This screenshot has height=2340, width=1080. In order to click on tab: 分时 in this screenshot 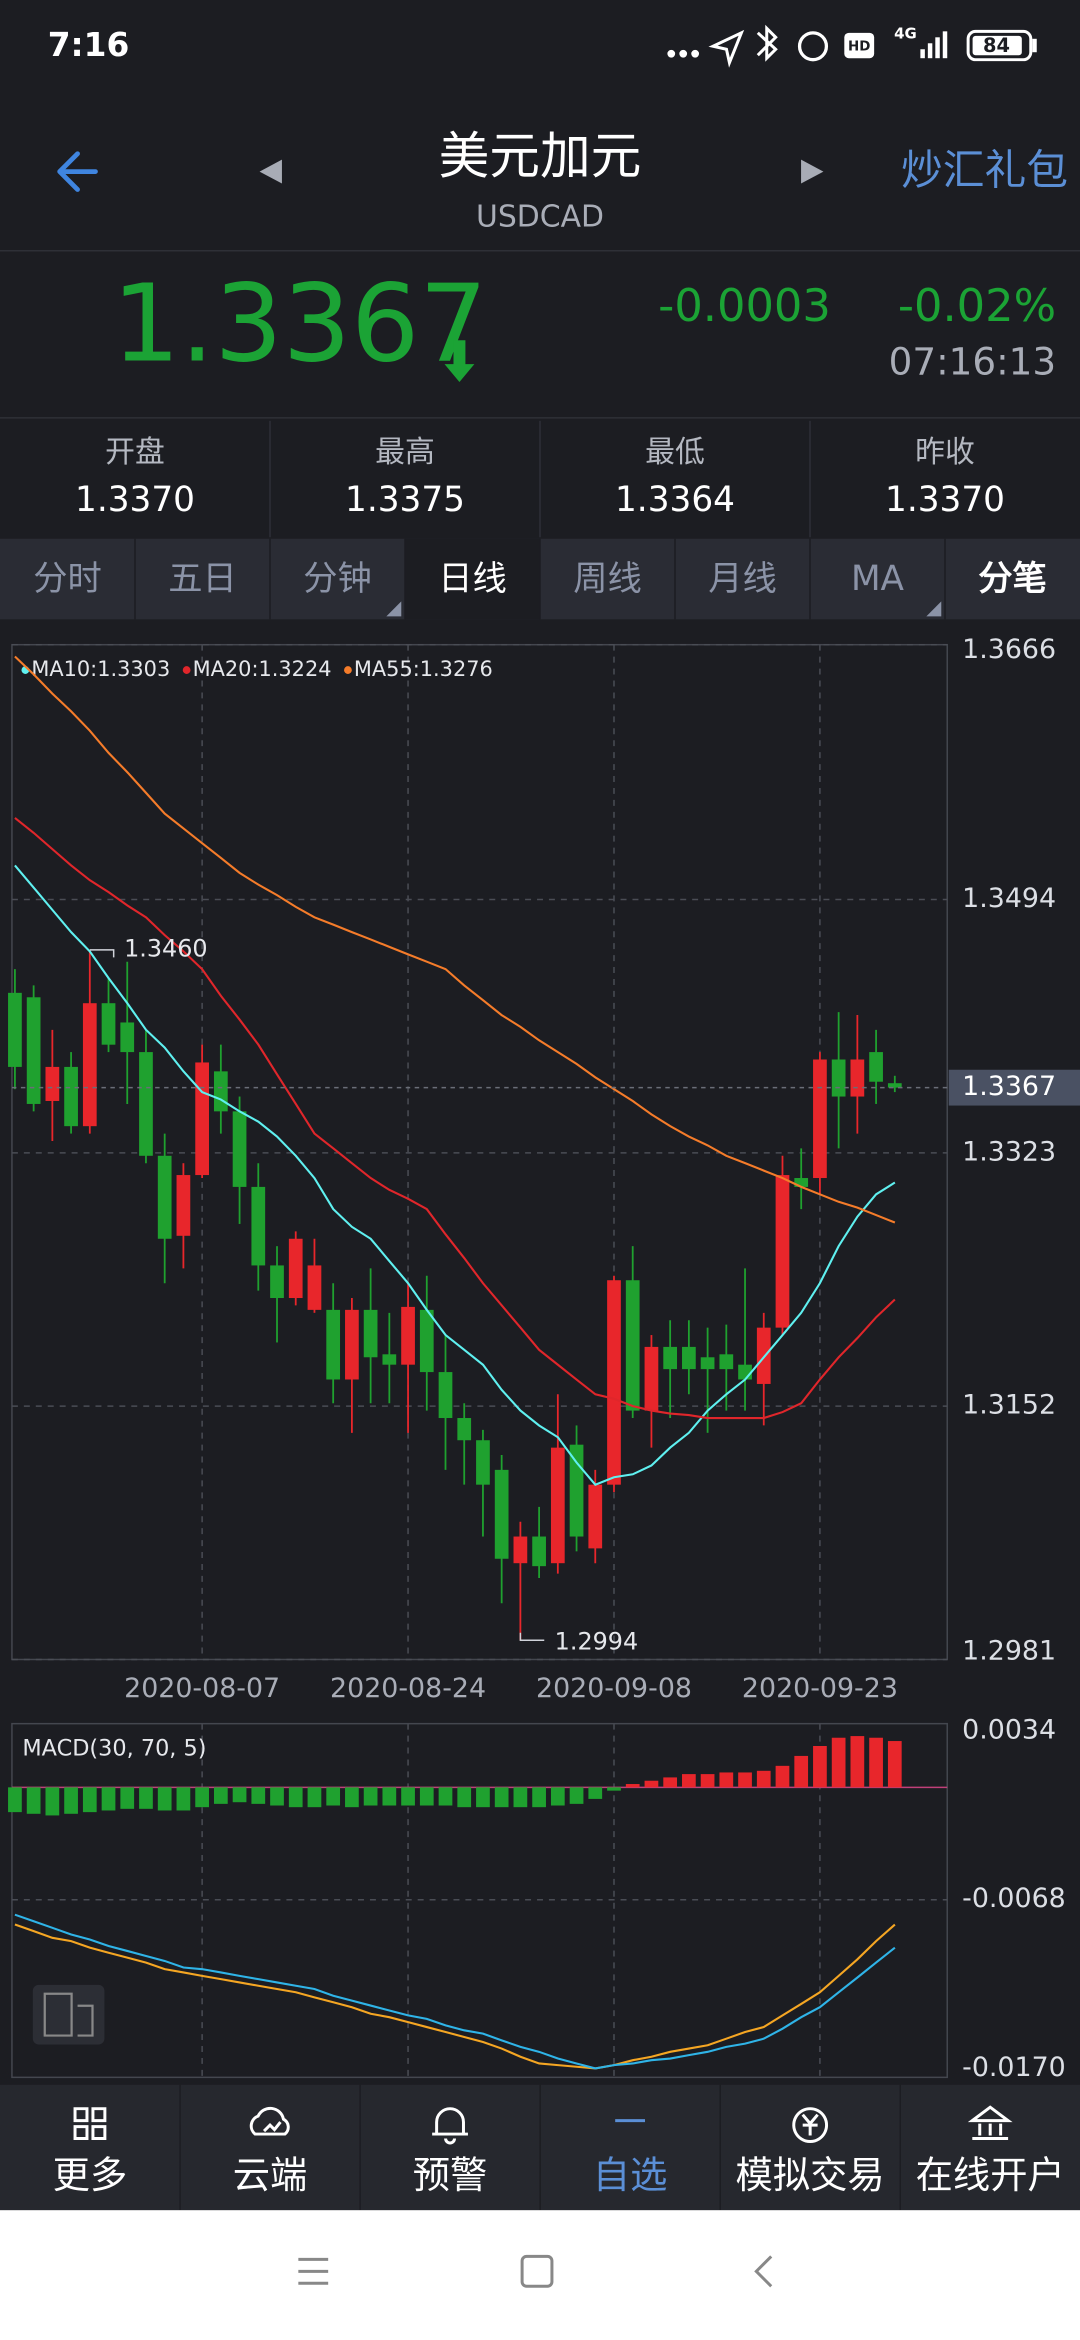, I will do `click(67, 579)`.